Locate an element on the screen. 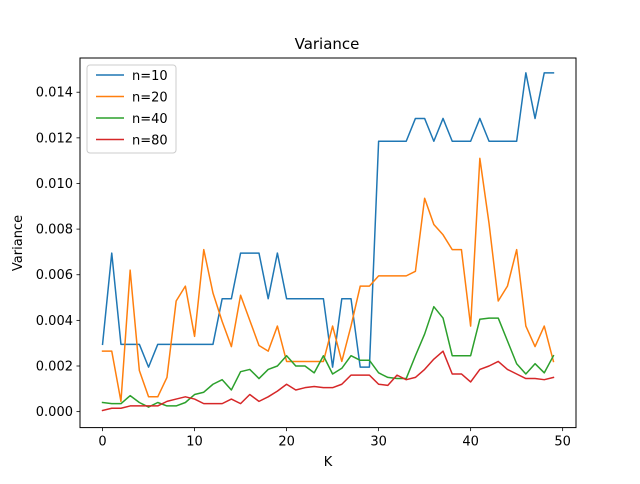 Image resolution: width=640 pixels, height=484 pixels. legend-box is located at coordinates (131, 109).